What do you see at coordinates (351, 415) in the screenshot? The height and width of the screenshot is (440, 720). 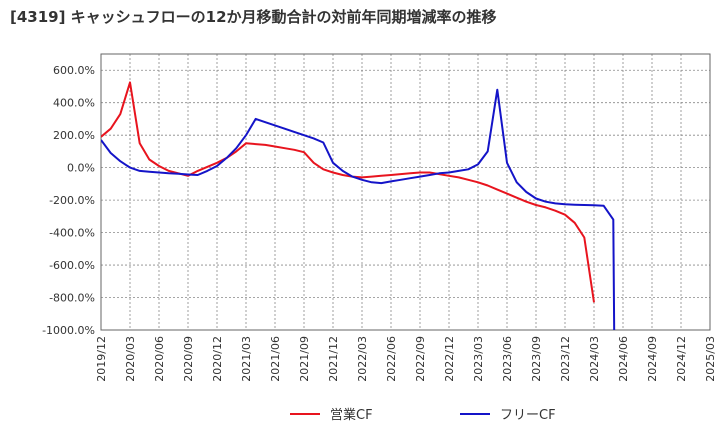 I see `legend-label: 営業CF` at bounding box center [351, 415].